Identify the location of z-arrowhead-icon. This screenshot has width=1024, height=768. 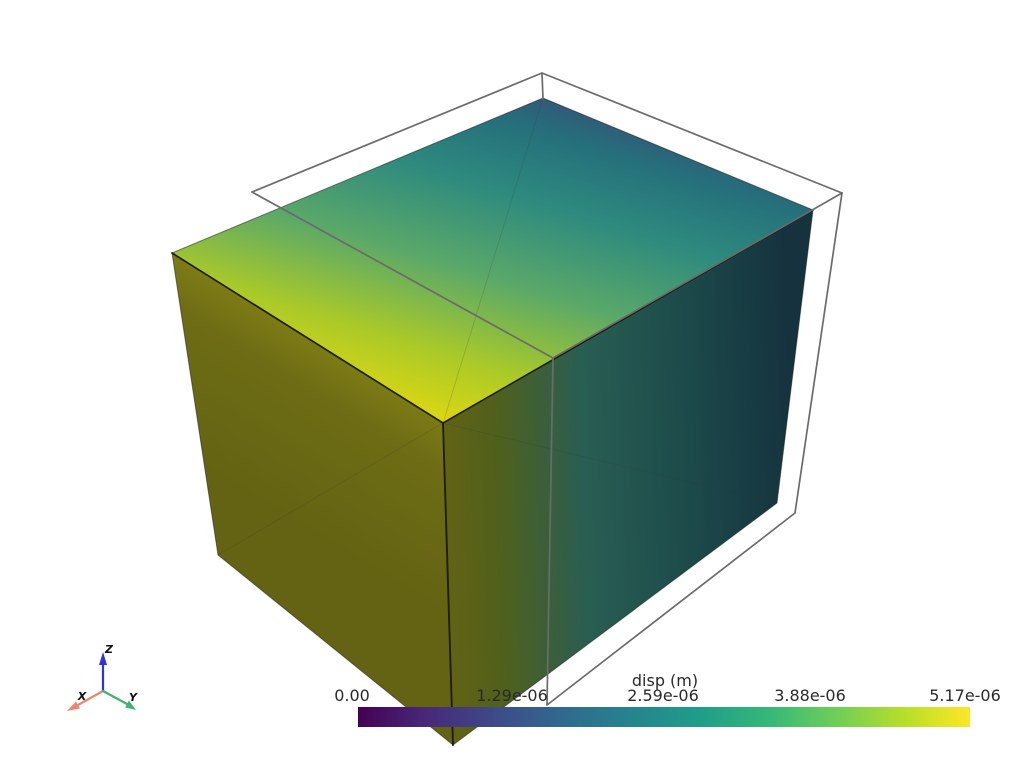
(103, 658).